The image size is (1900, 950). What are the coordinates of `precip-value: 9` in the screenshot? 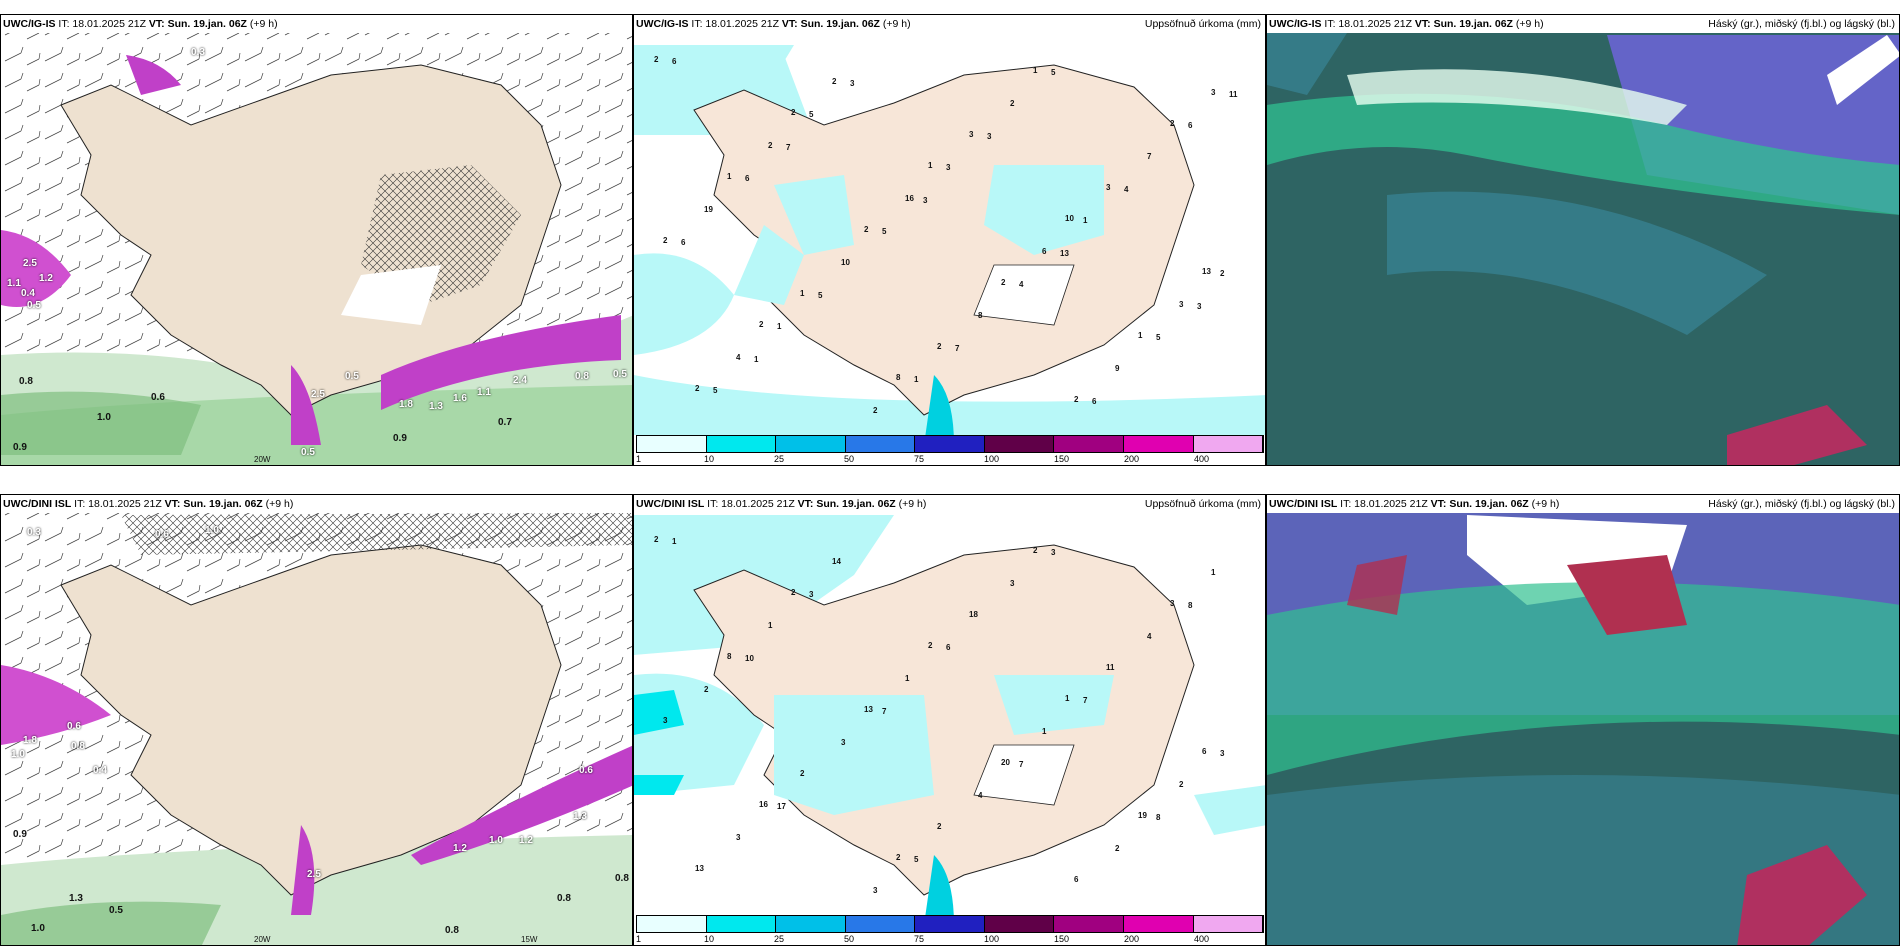 It's located at (1117, 368).